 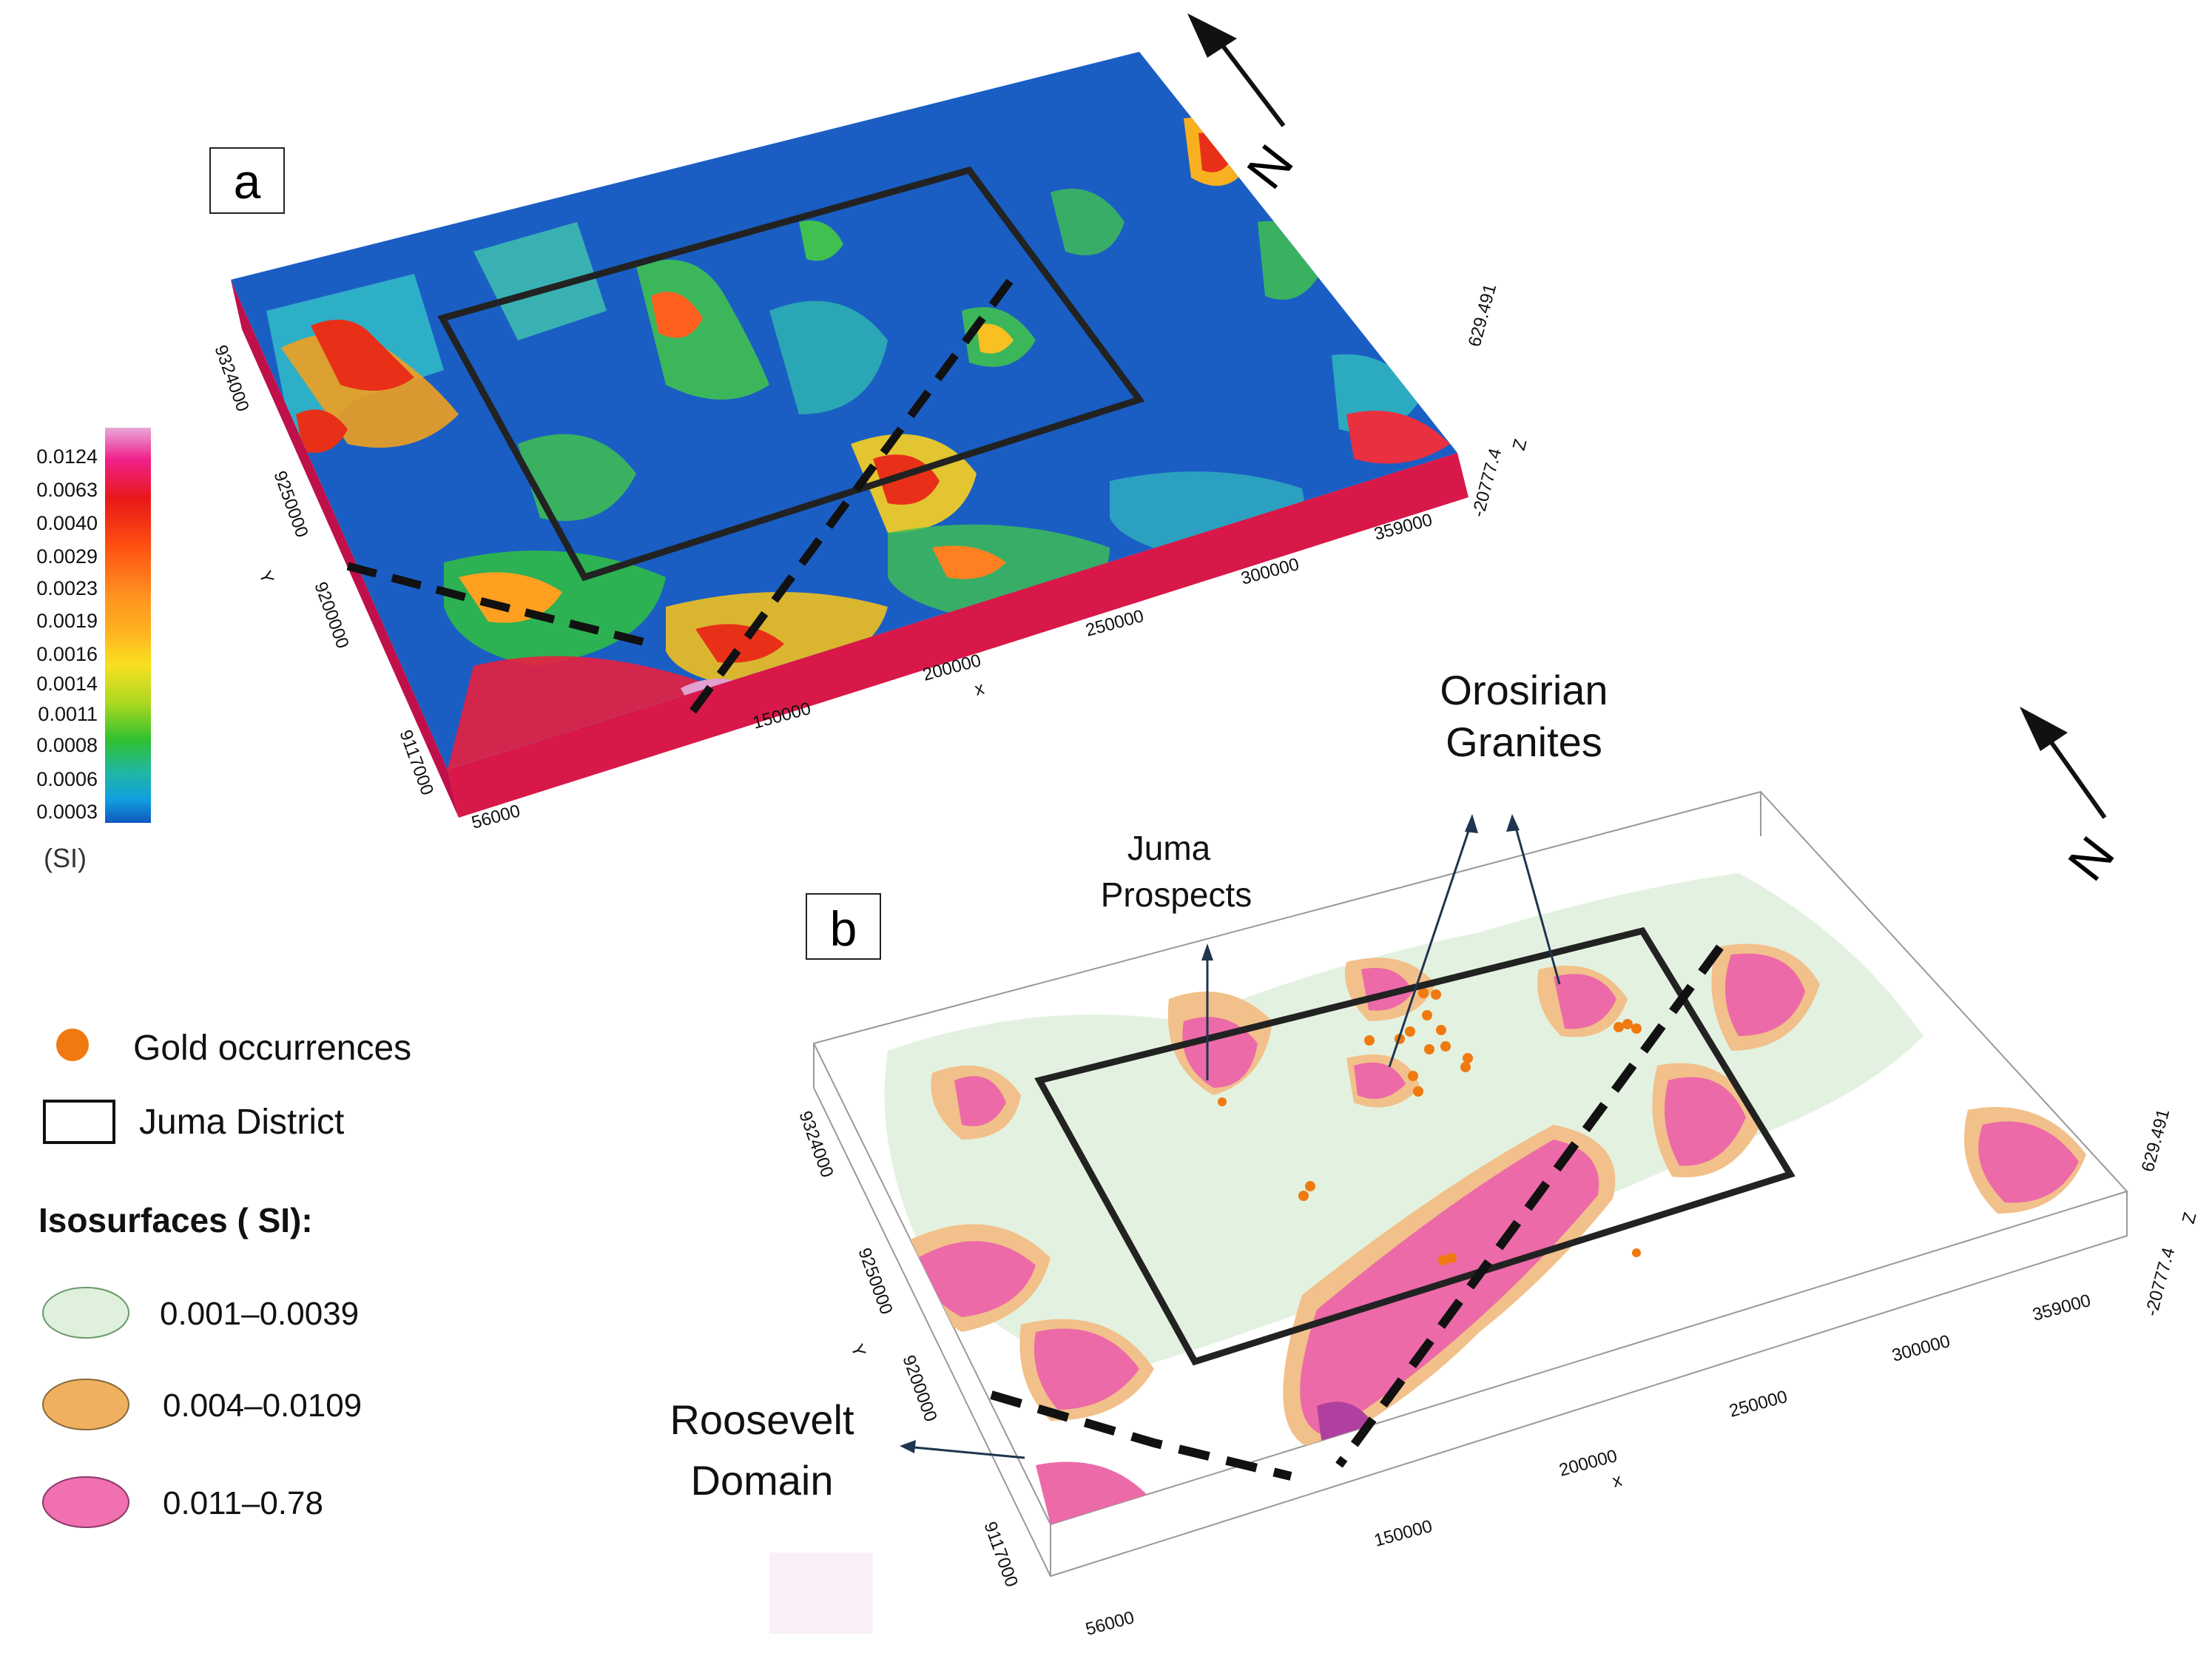 What do you see at coordinates (67, 684) in the screenshot?
I see `colorbar-tick-7: 0.0014` at bounding box center [67, 684].